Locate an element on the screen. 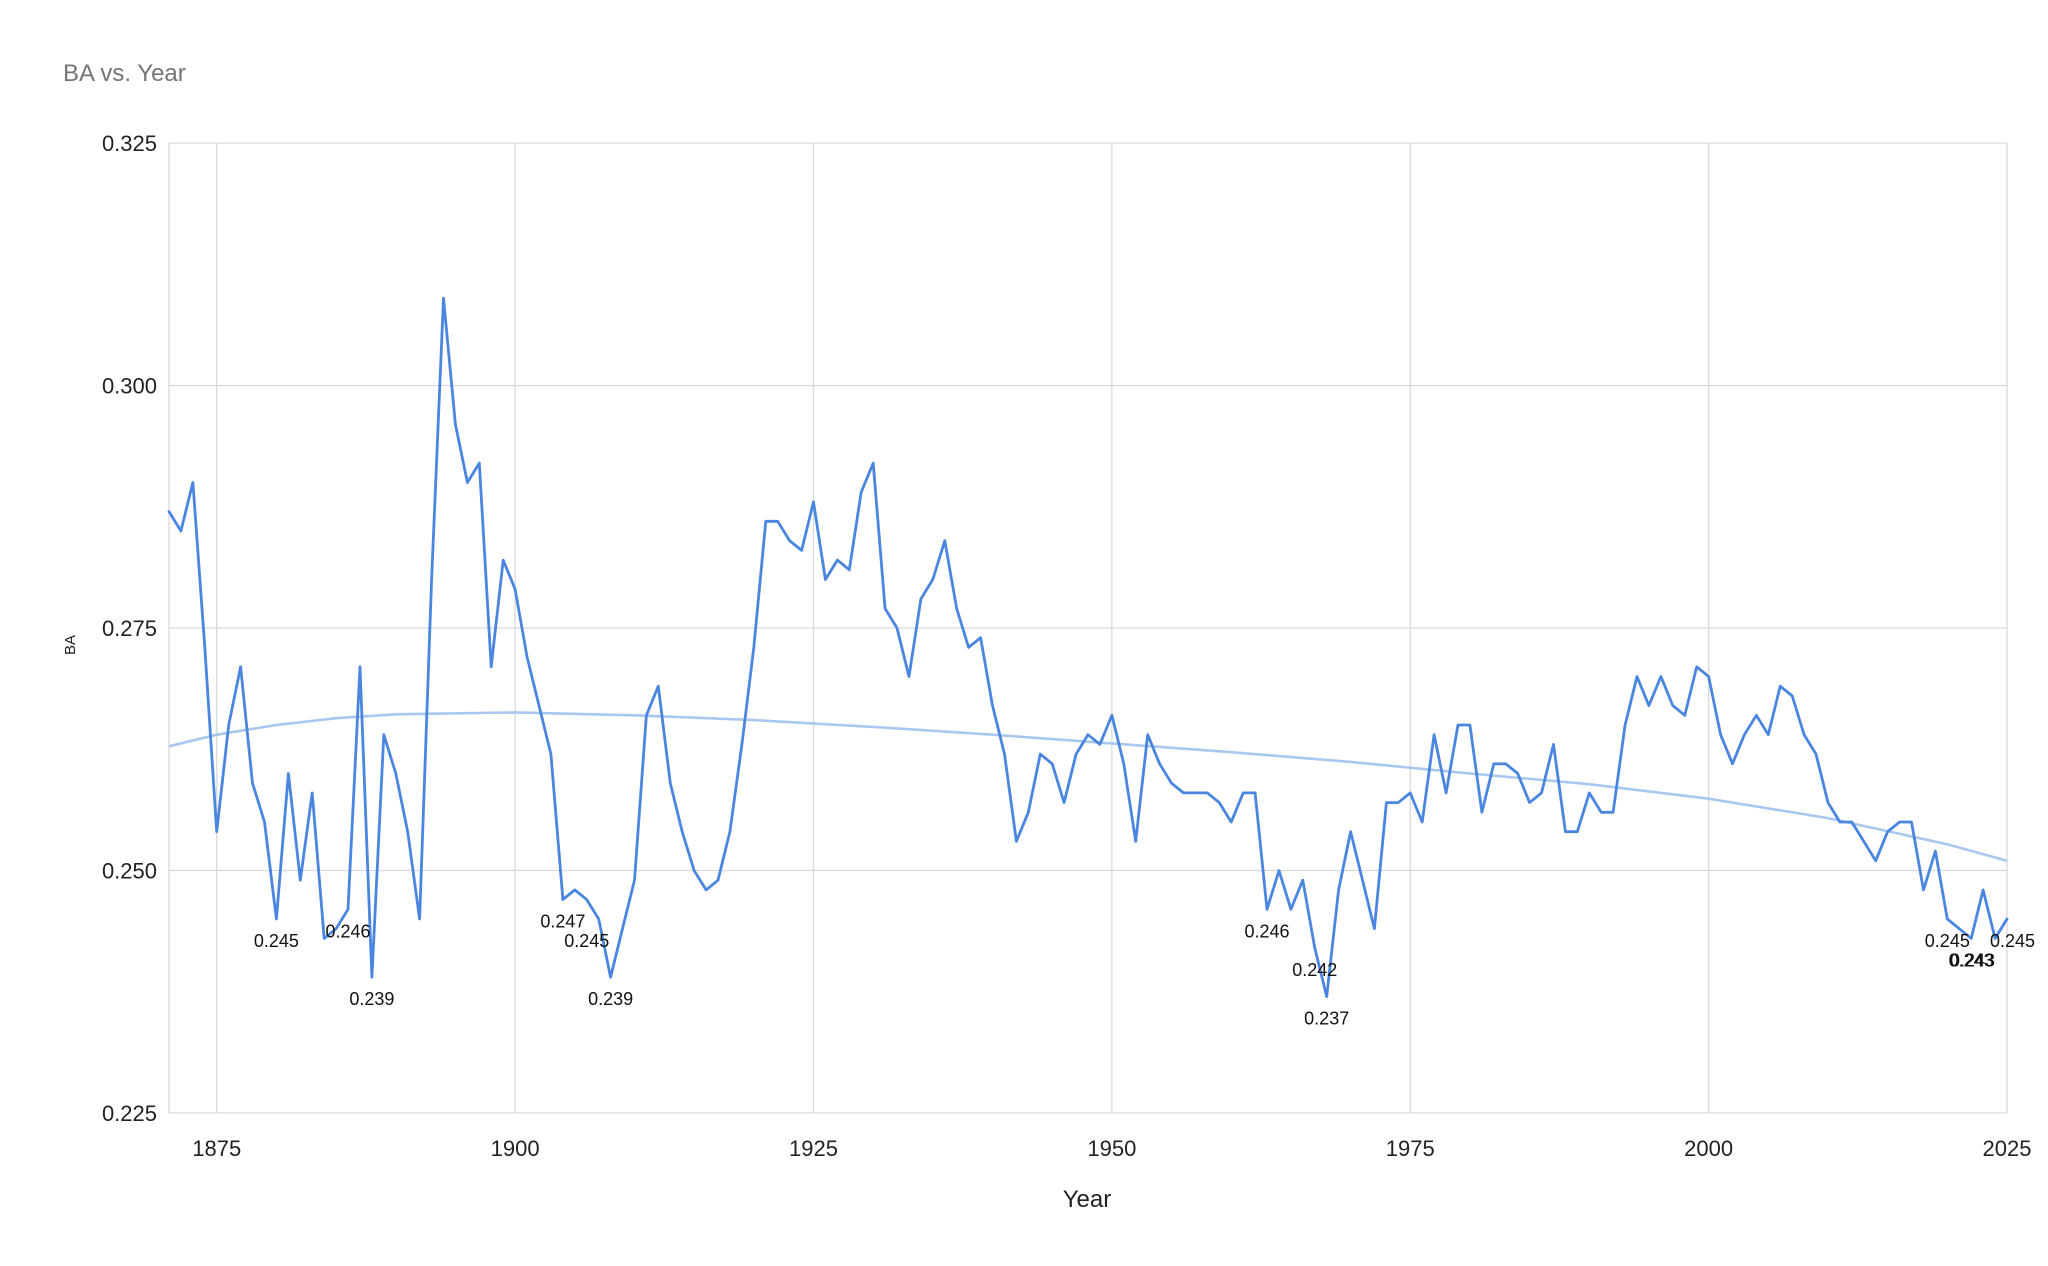 The image size is (2048, 1266). x-tick-label: 1925 is located at coordinates (813, 1148).